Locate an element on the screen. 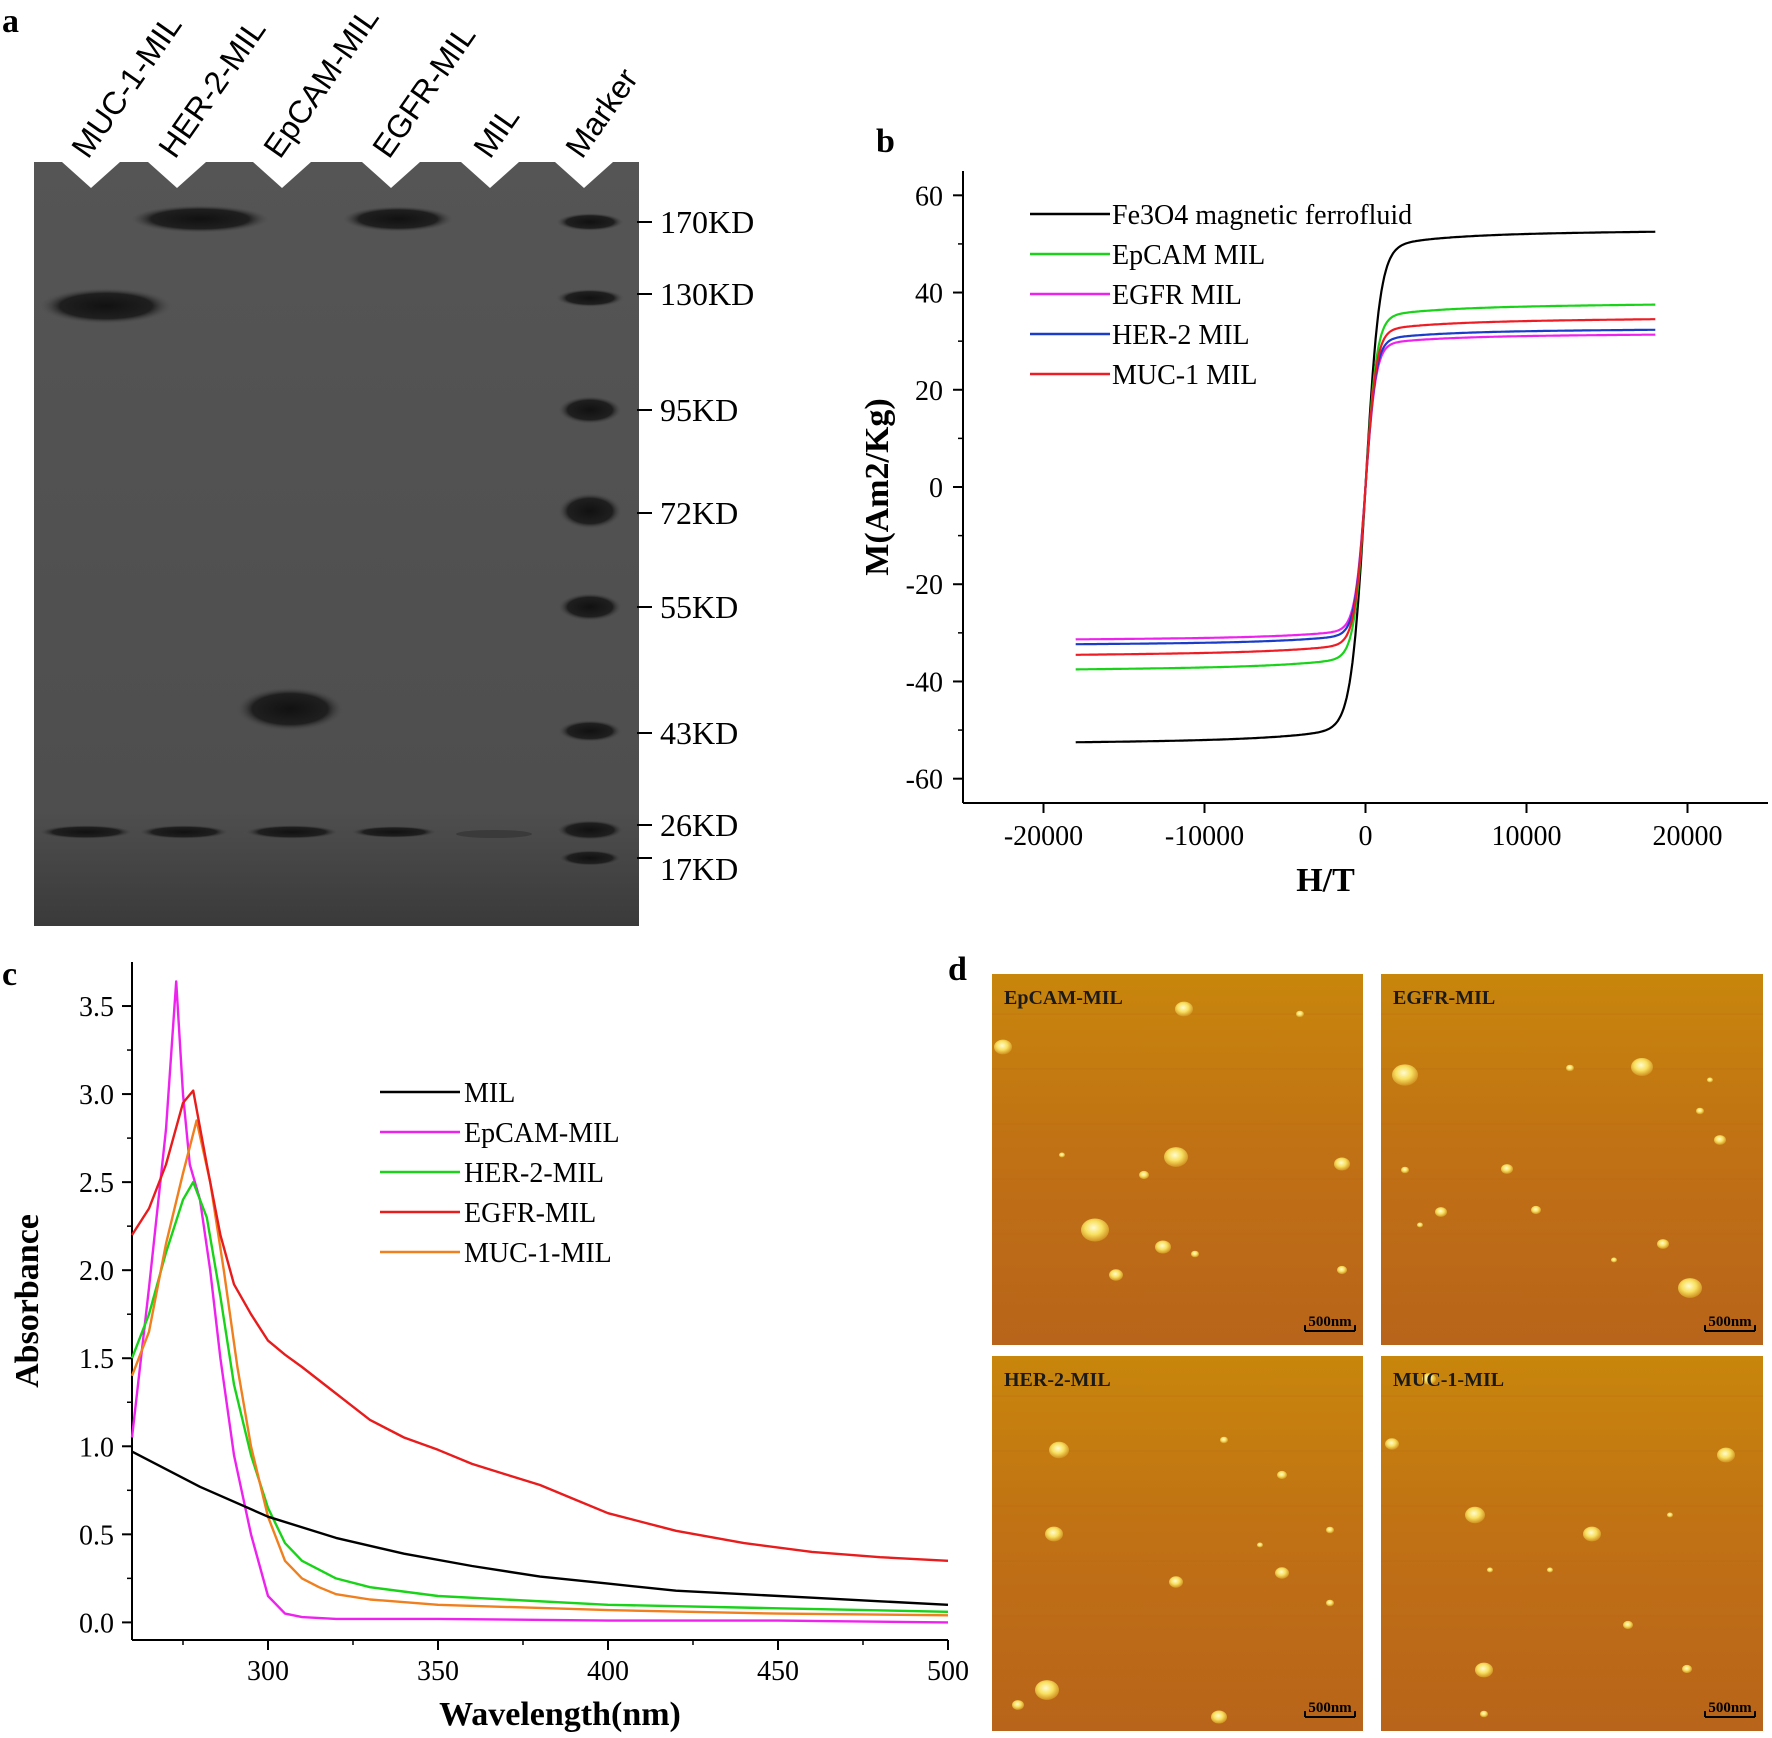 The image size is (1772, 1738). panel-c-letter: c is located at coordinates (9, 974).